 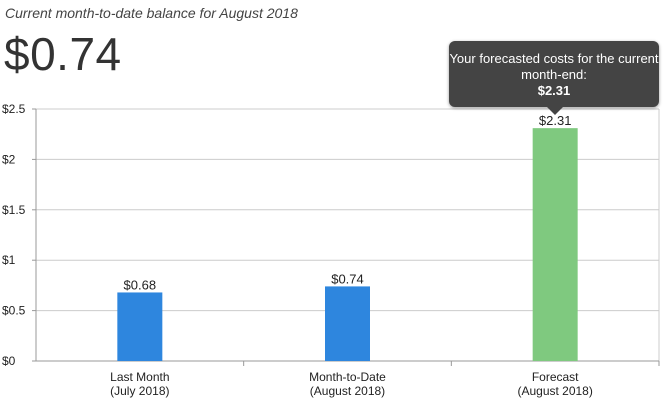 What do you see at coordinates (347, 278) in the screenshot?
I see `data-label: $0.74` at bounding box center [347, 278].